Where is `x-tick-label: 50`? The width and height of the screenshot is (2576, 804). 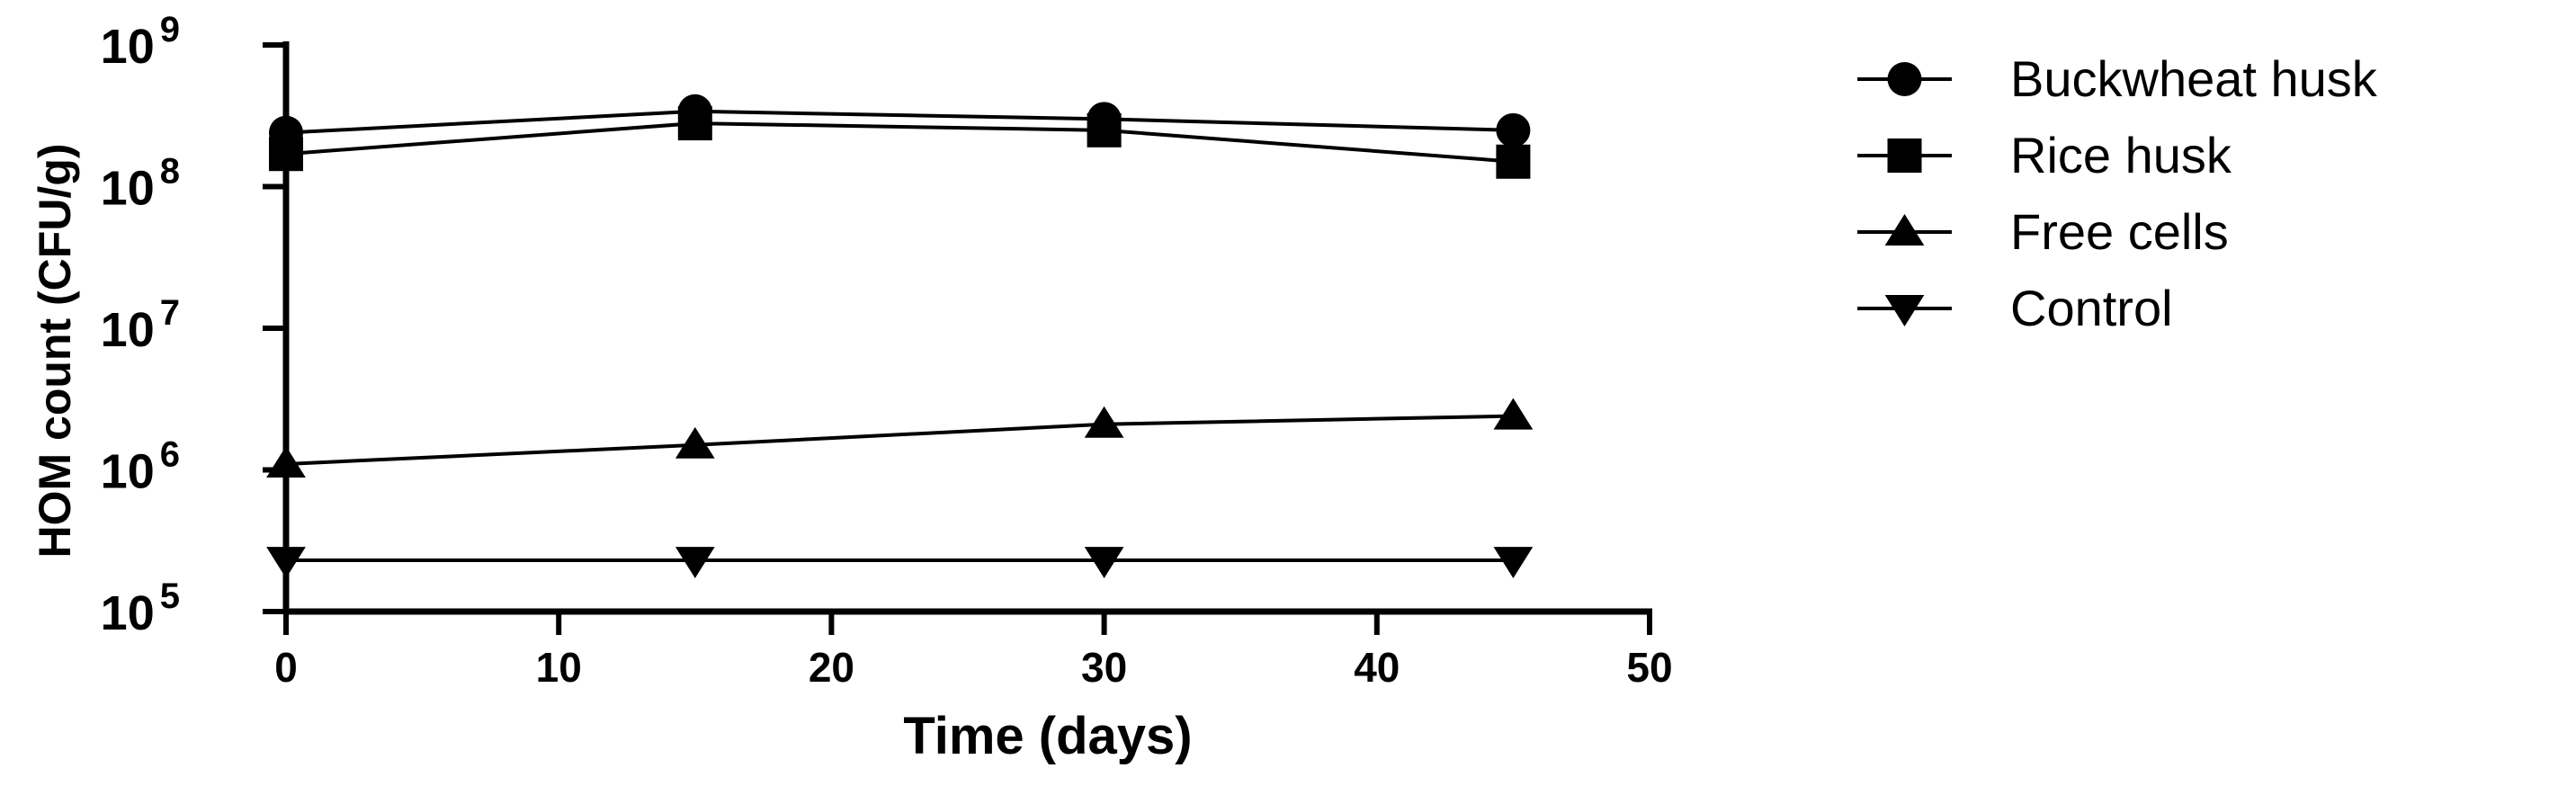 x-tick-label: 50 is located at coordinates (1649, 668).